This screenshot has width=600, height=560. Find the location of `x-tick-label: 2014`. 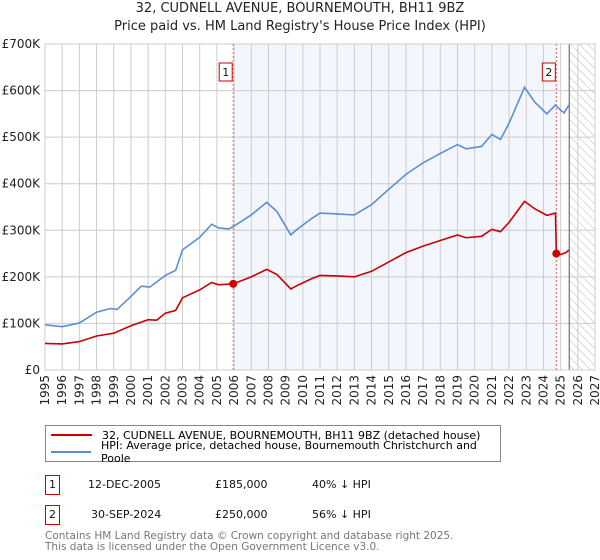

x-tick-label: 2014 is located at coordinates (372, 390).